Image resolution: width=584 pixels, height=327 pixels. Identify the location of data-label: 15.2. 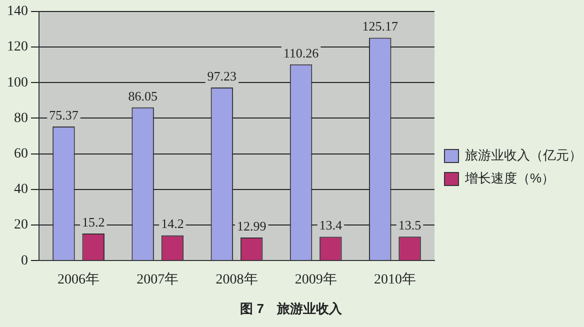
(93, 222).